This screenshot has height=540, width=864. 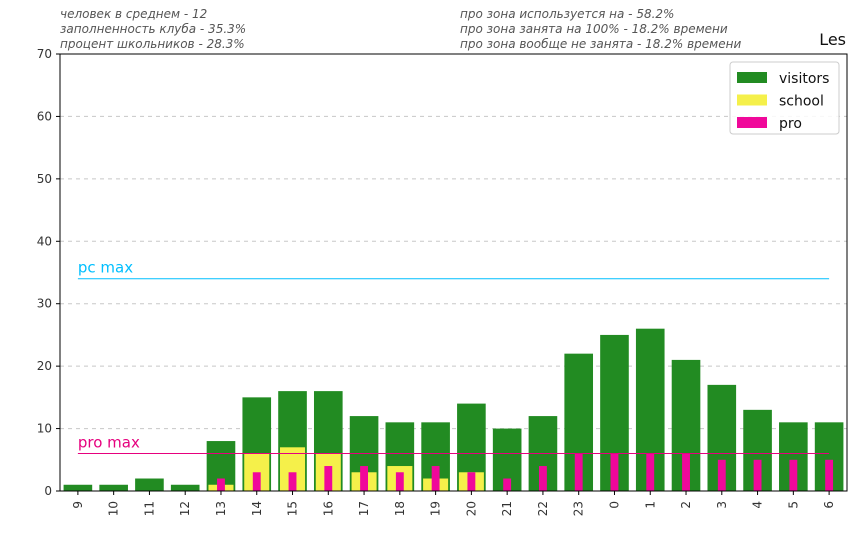 I want to click on y-tick-label: 0, so click(x=48, y=491).